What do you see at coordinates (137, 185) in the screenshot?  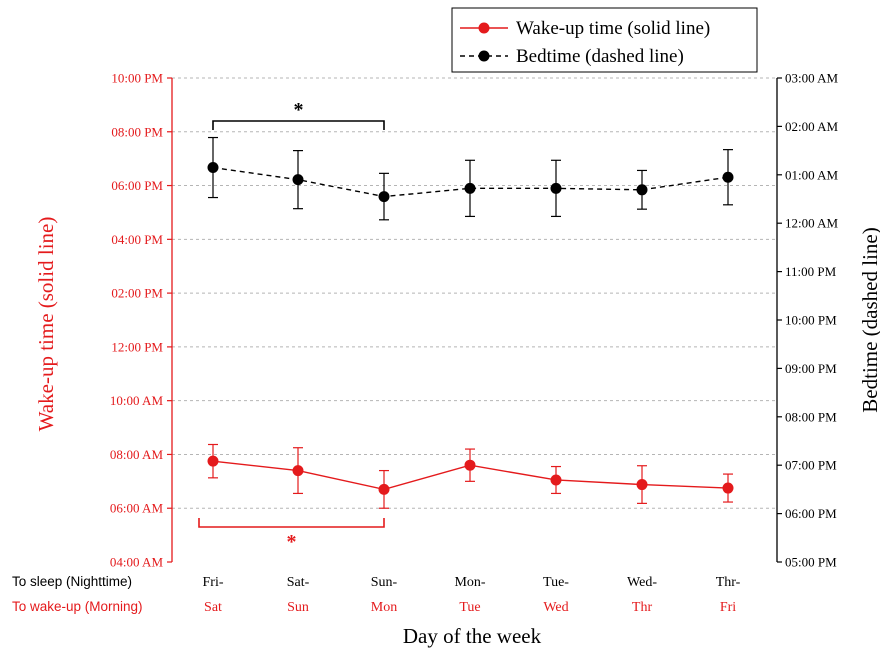 I see `left-tick-label: 06:00 PM` at bounding box center [137, 185].